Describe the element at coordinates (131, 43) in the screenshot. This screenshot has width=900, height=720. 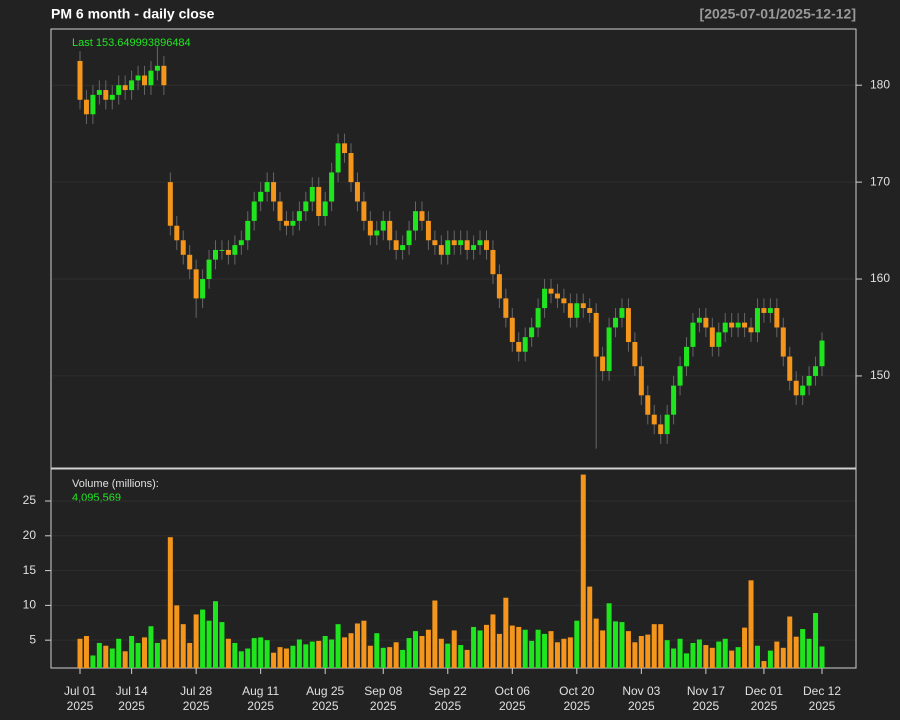
I see `last-price-label: Last 153.649993896484` at that location.